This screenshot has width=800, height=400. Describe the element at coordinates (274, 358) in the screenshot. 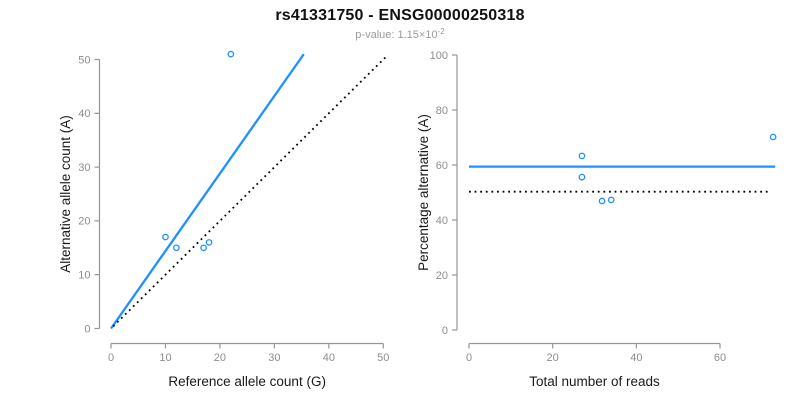

I see `x-tick-label: 30` at that location.